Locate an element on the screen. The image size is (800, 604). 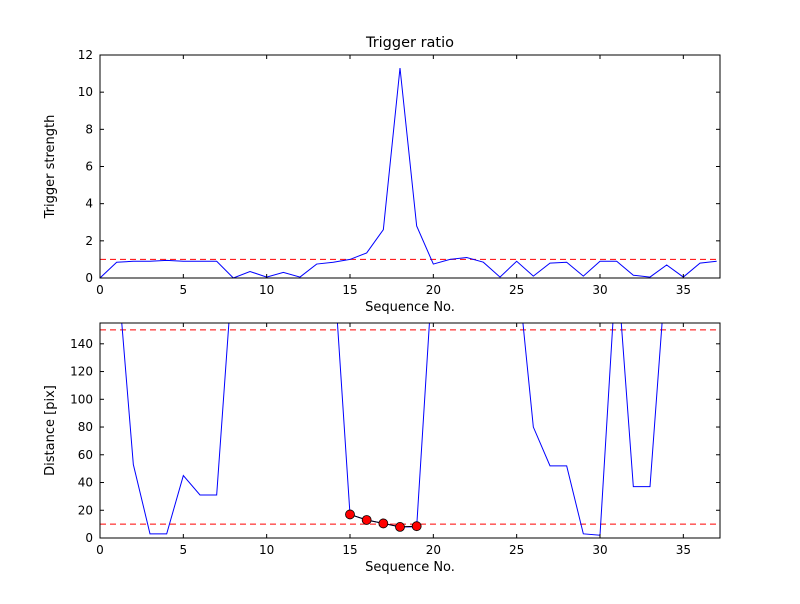
y-tick-label: 10 is located at coordinates (85, 92).